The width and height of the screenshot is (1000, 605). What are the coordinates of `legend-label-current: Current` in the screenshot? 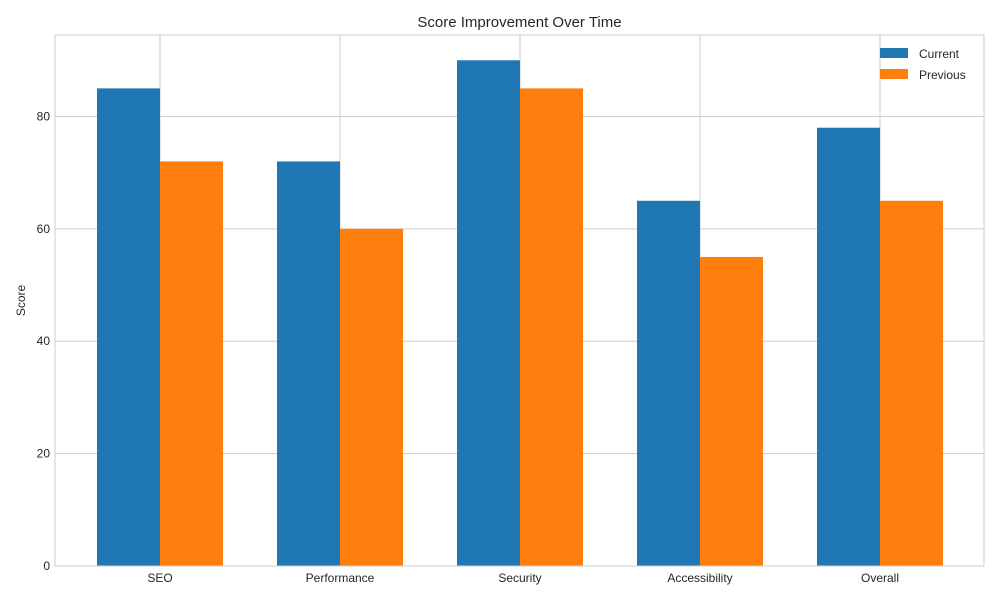 It's located at (939, 54).